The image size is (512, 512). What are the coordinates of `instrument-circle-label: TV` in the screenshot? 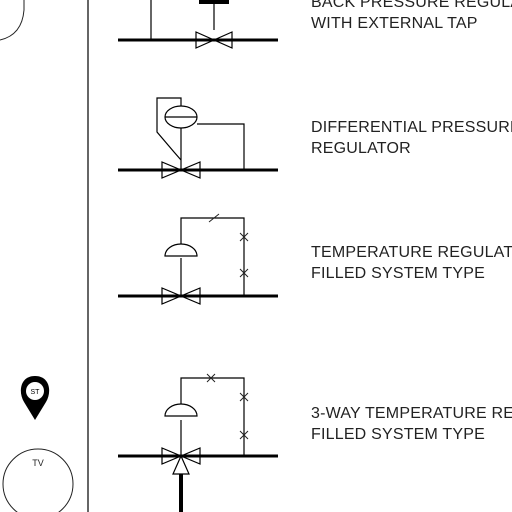 It's located at (38, 463).